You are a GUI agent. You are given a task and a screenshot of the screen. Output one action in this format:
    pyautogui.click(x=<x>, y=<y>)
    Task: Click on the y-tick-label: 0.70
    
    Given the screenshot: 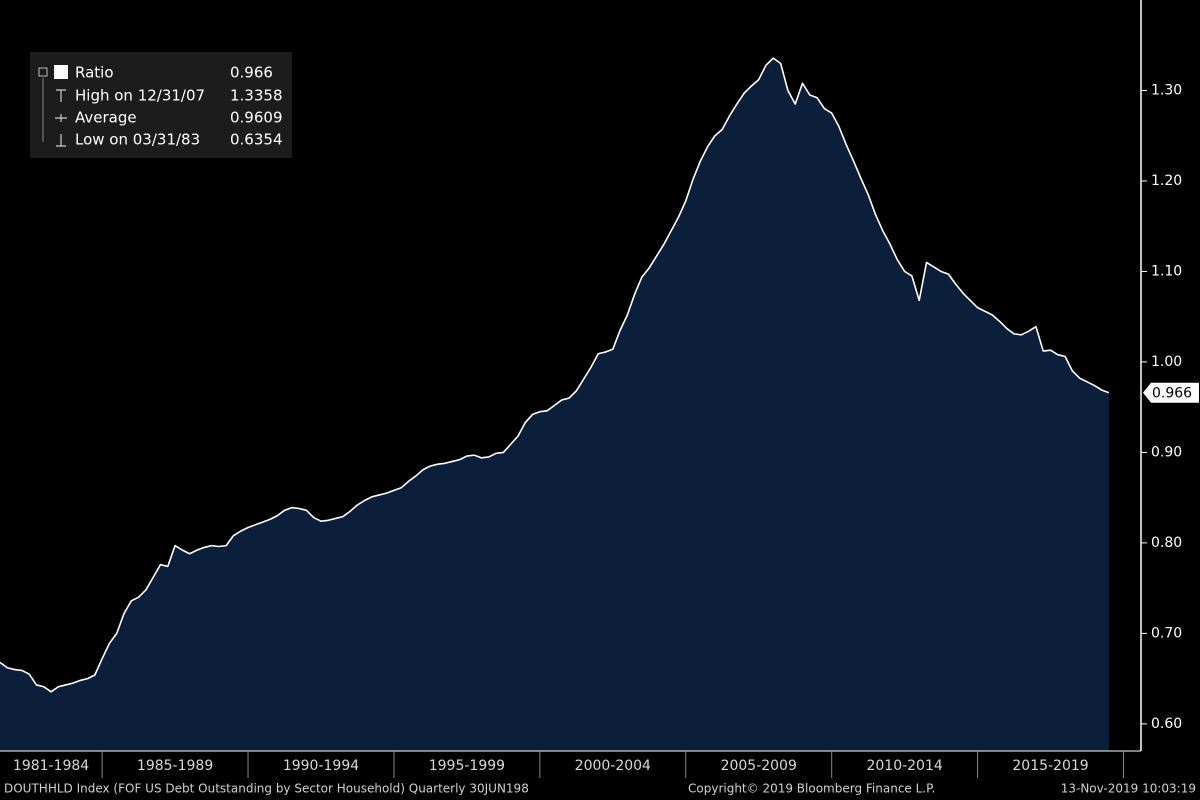 What is the action you would take?
    pyautogui.click(x=1166, y=633)
    